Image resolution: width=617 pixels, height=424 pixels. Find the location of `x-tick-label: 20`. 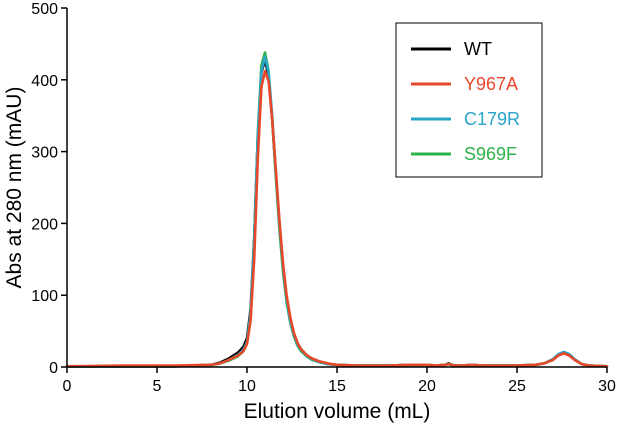

x-tick-label: 20 is located at coordinates (427, 386).